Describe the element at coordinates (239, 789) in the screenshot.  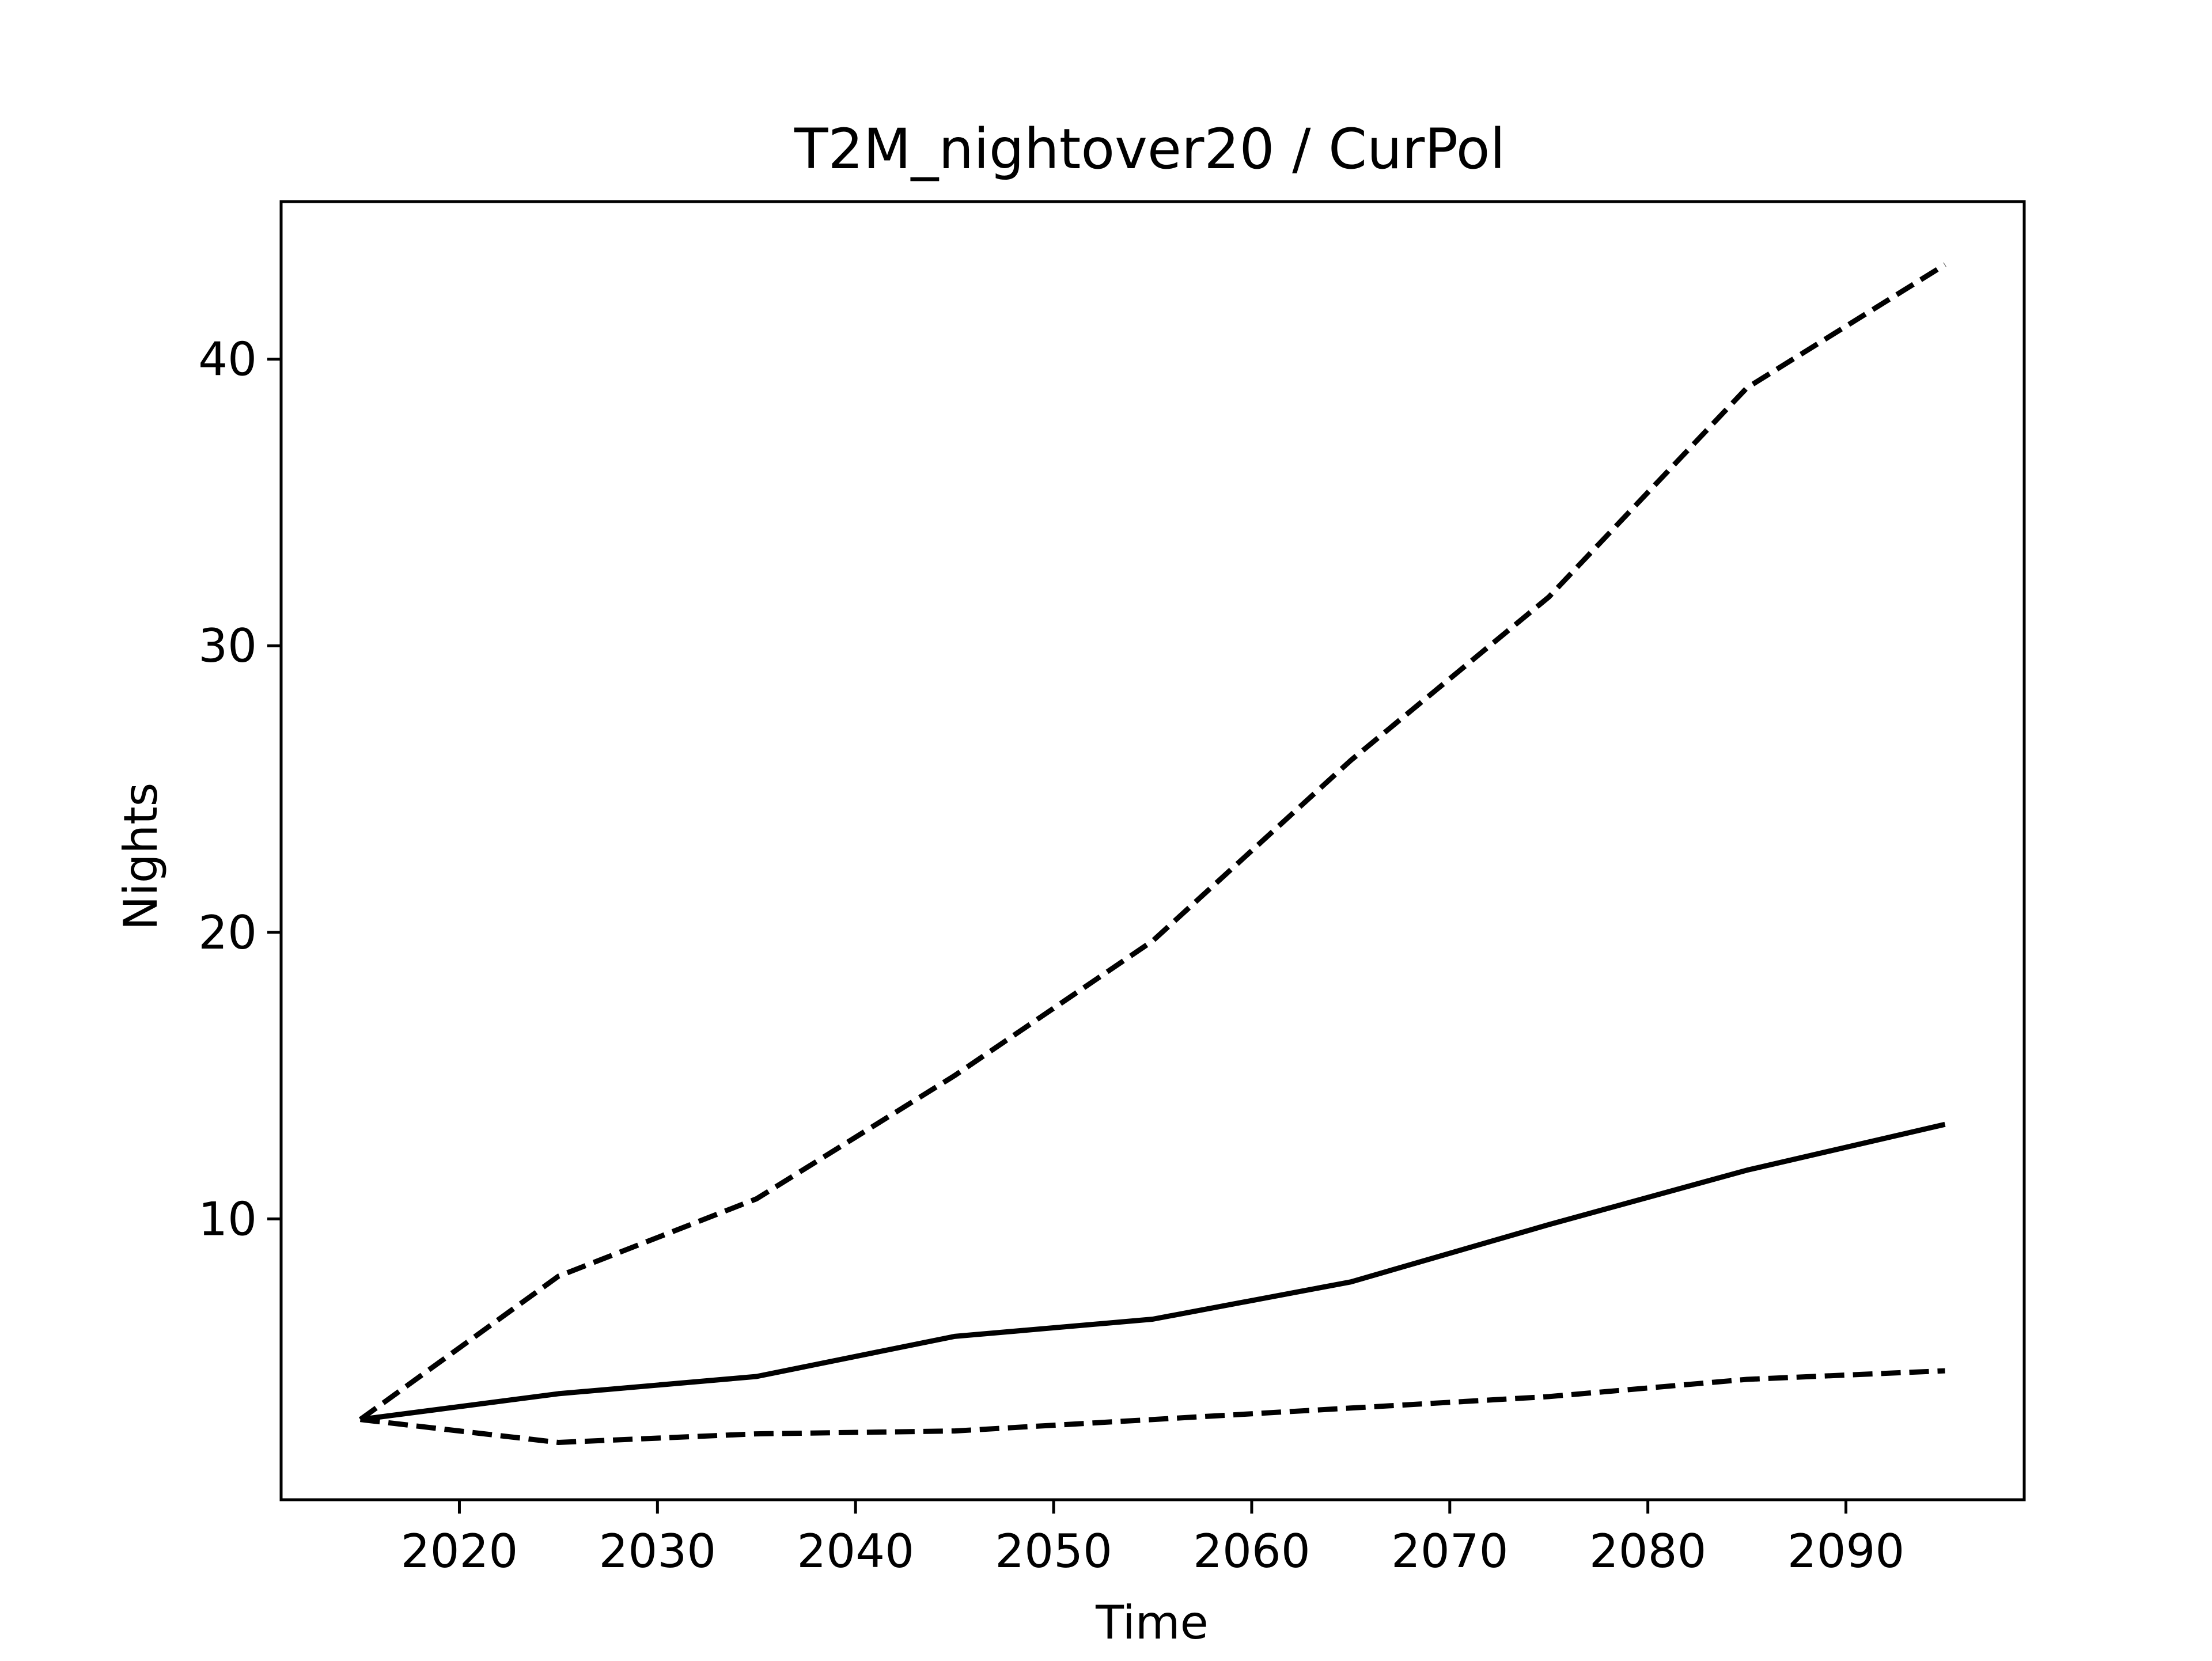
I see `y-axis: 10 20 30 40` at that location.